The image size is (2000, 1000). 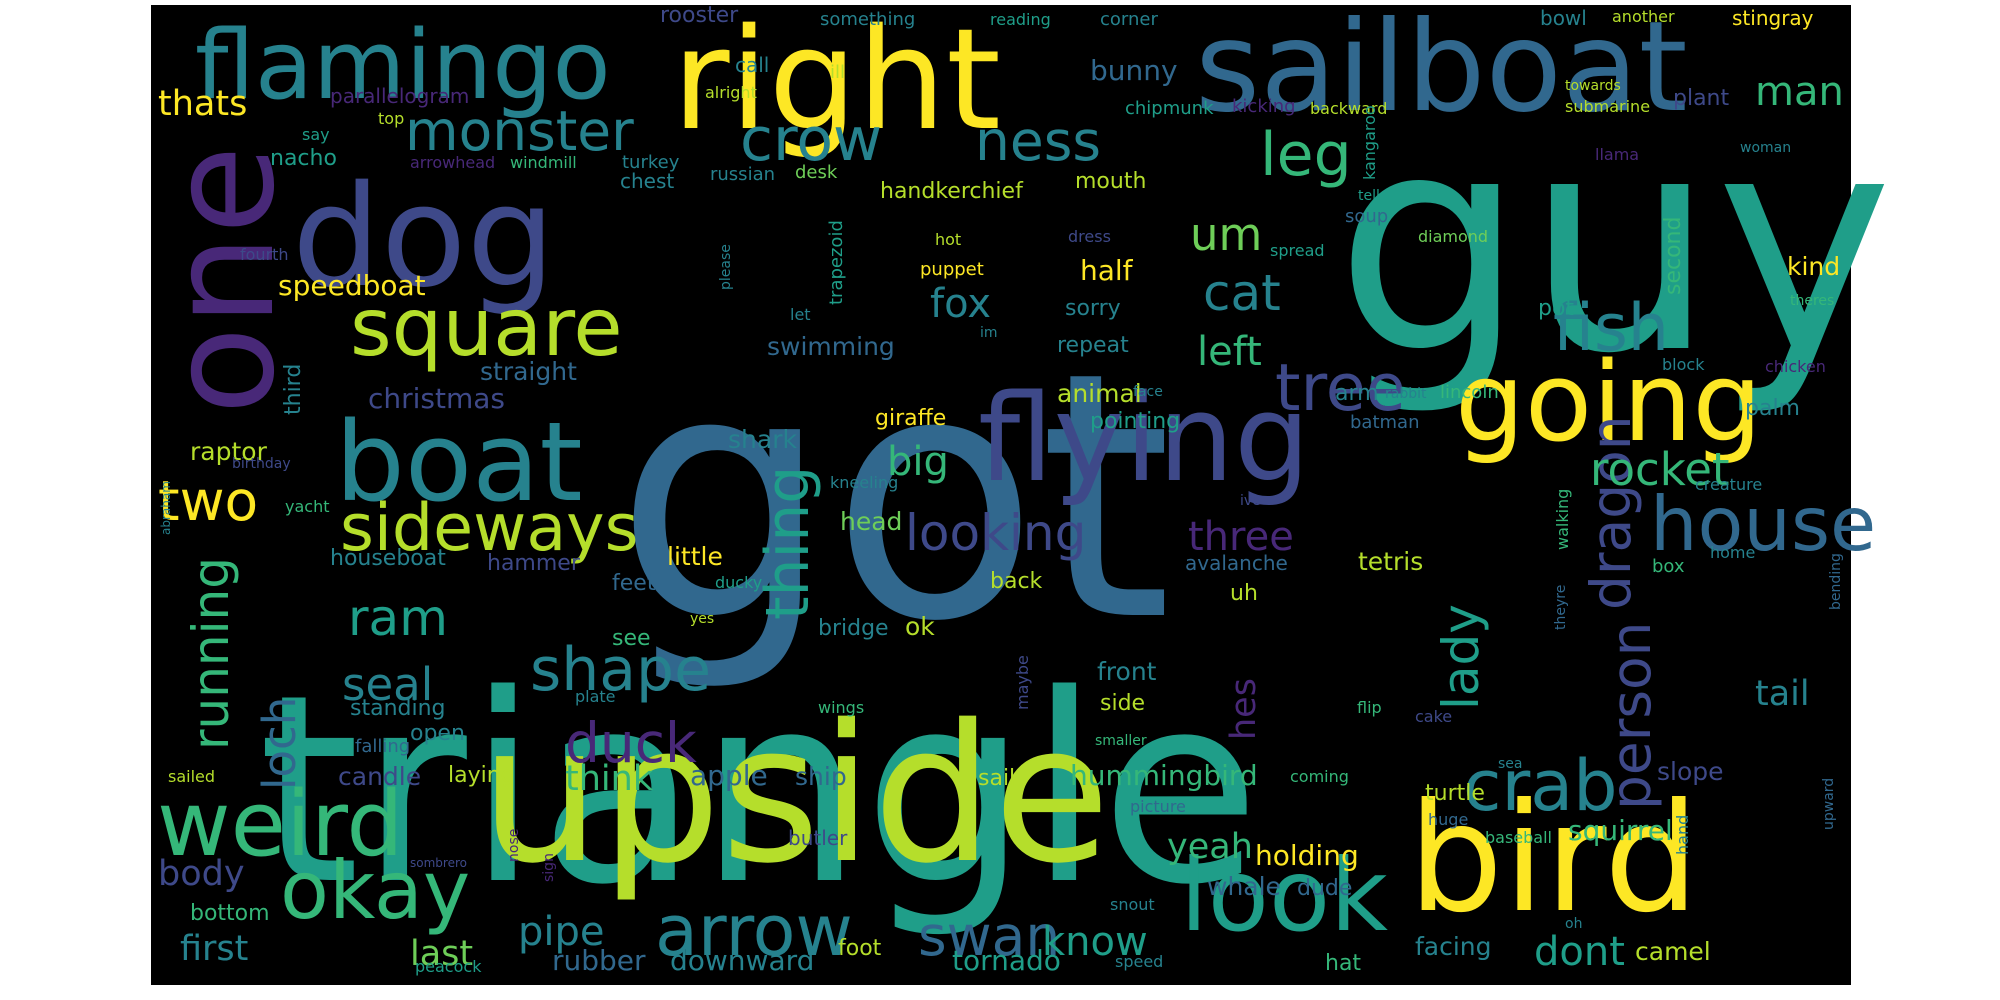 What do you see at coordinates (831, 346) in the screenshot?
I see `word-swimming: swimming` at bounding box center [831, 346].